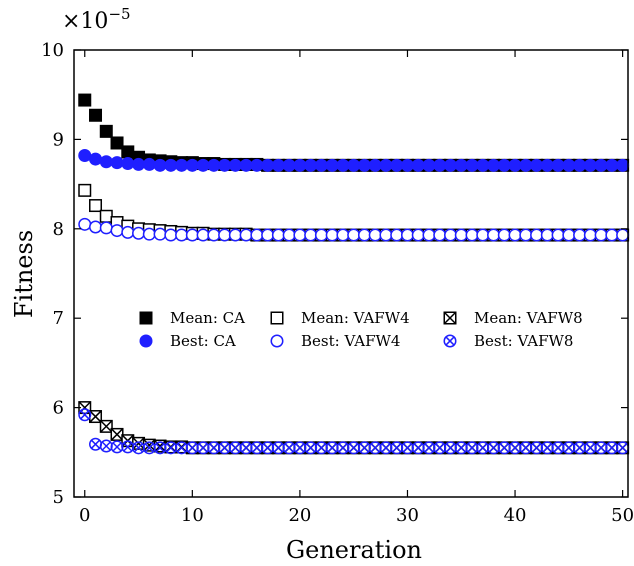 This screenshot has width=634, height=566. What do you see at coordinates (24, 274) in the screenshot?
I see `y-axis-label: Fitness` at bounding box center [24, 274].